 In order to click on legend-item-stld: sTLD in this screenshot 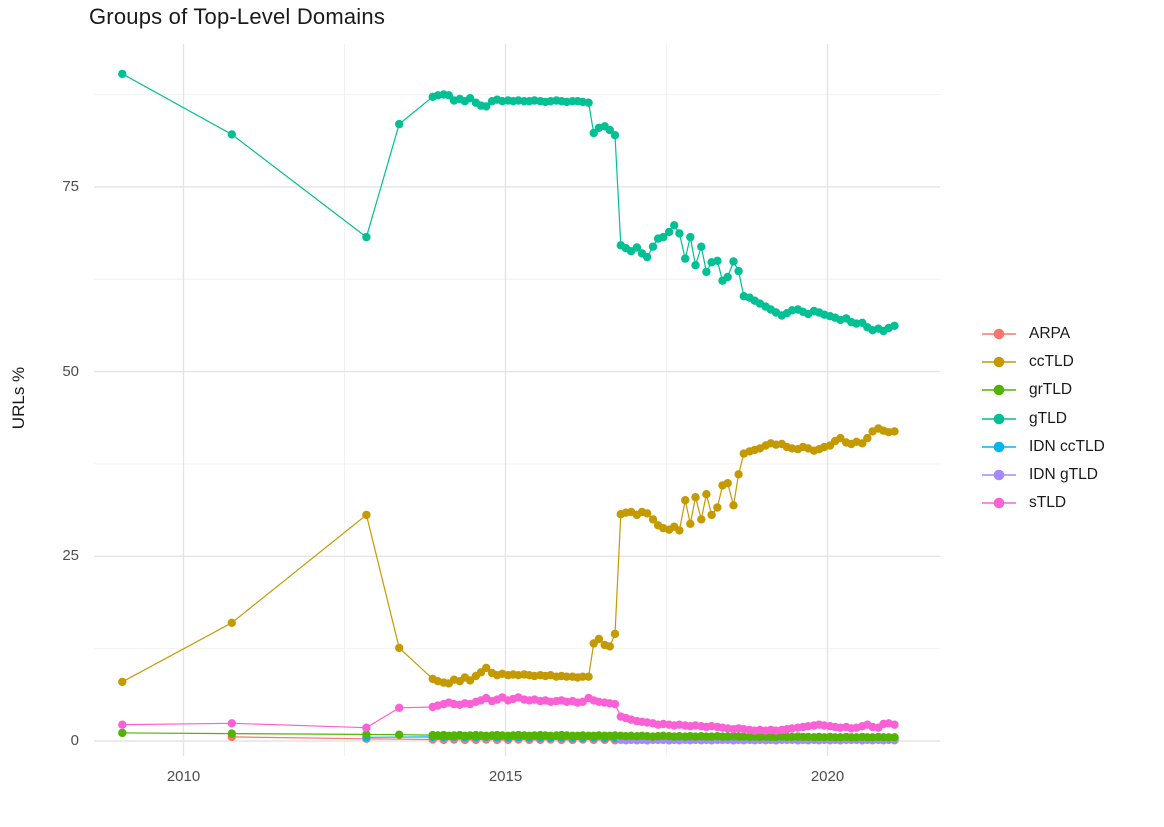, I will do `click(1042, 503)`.